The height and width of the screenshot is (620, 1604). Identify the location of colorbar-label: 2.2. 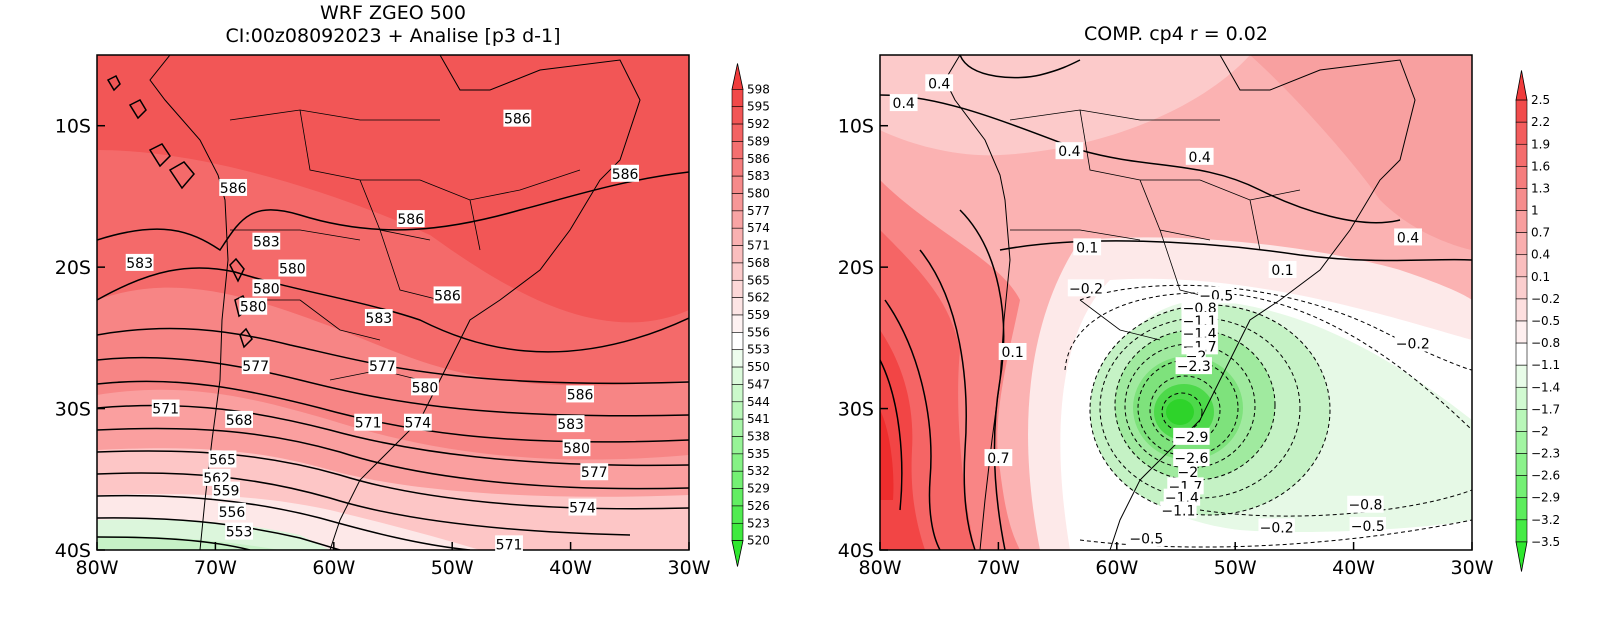
(1540, 122).